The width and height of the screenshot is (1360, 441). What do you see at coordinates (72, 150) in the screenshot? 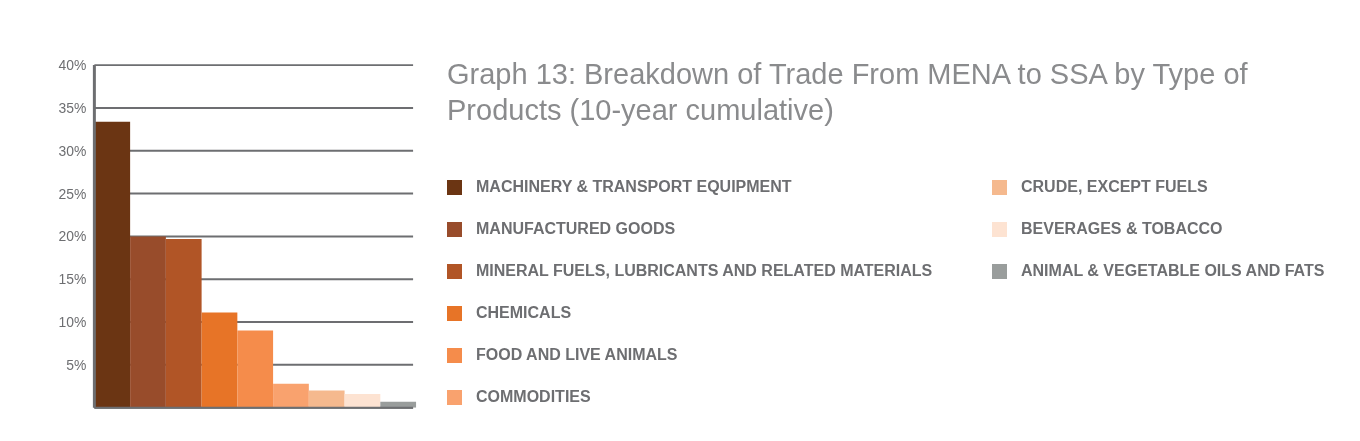
I see `y-tick-label: 30%` at bounding box center [72, 150].